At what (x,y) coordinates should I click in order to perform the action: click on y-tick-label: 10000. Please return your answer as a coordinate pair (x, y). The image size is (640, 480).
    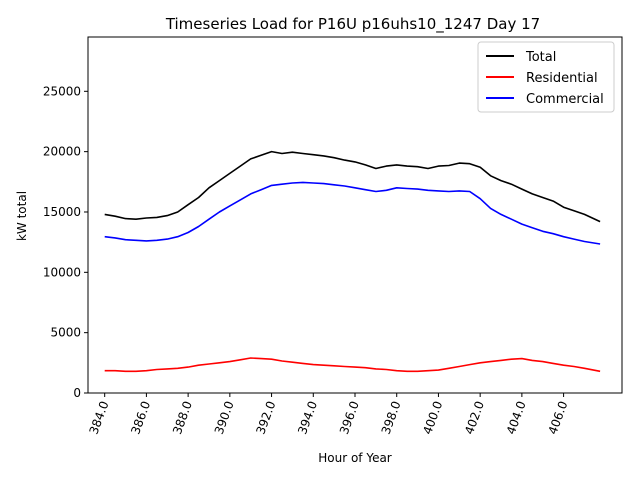
    Looking at the image, I should click on (62, 272).